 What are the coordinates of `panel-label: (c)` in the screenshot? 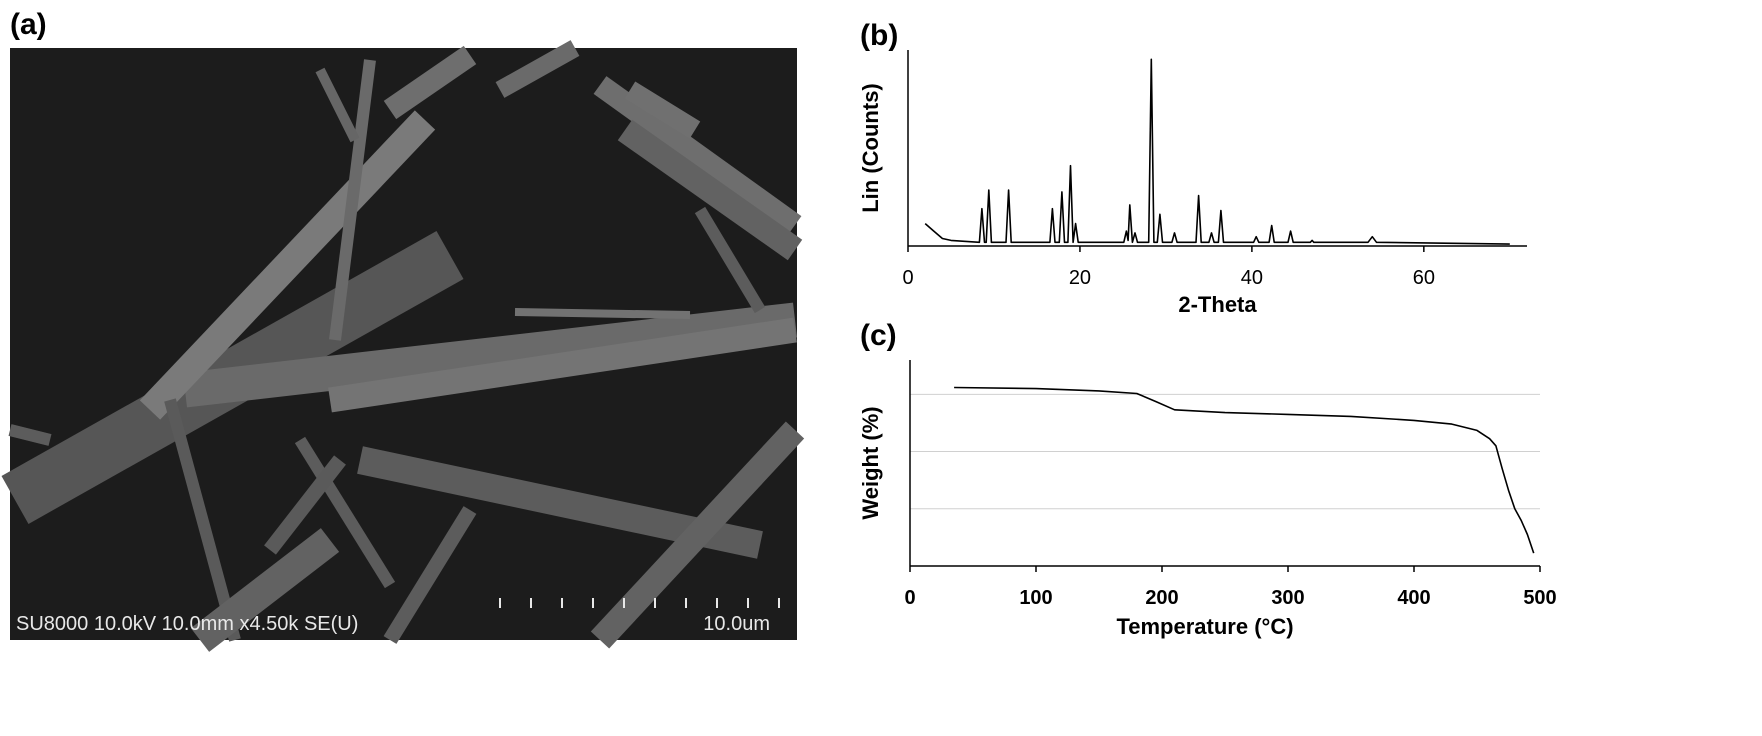 It's located at (878, 335).